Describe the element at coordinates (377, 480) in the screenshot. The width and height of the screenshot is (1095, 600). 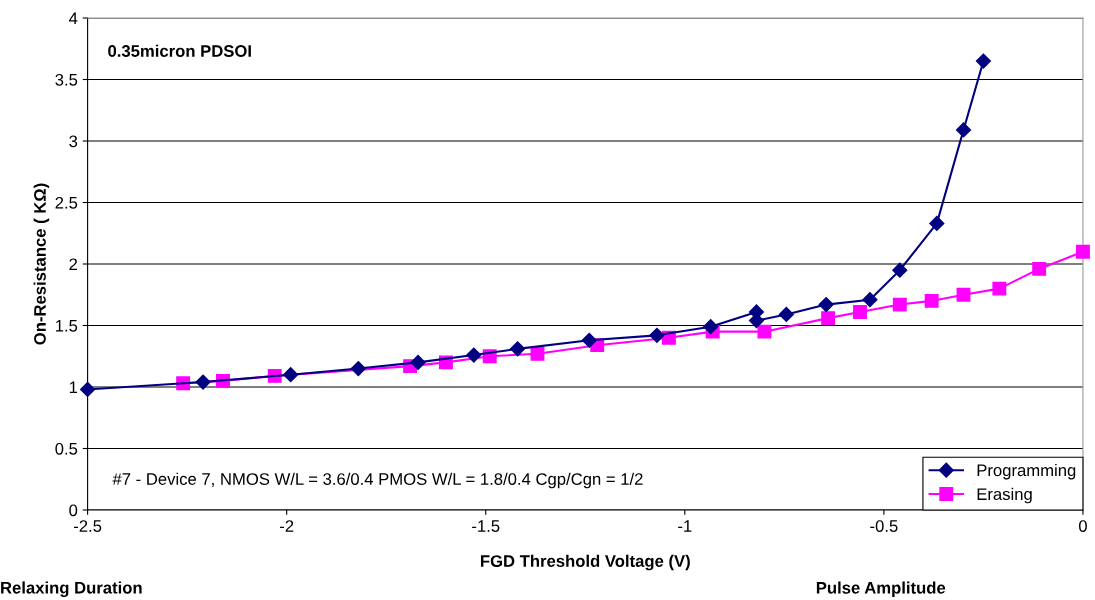
I see `annotation: #7 - Device 7, NMOS W/L = 3.6/0.4 PMOS W/L = 1.8/0.4 Cgp/Cgn = 1/2` at that location.